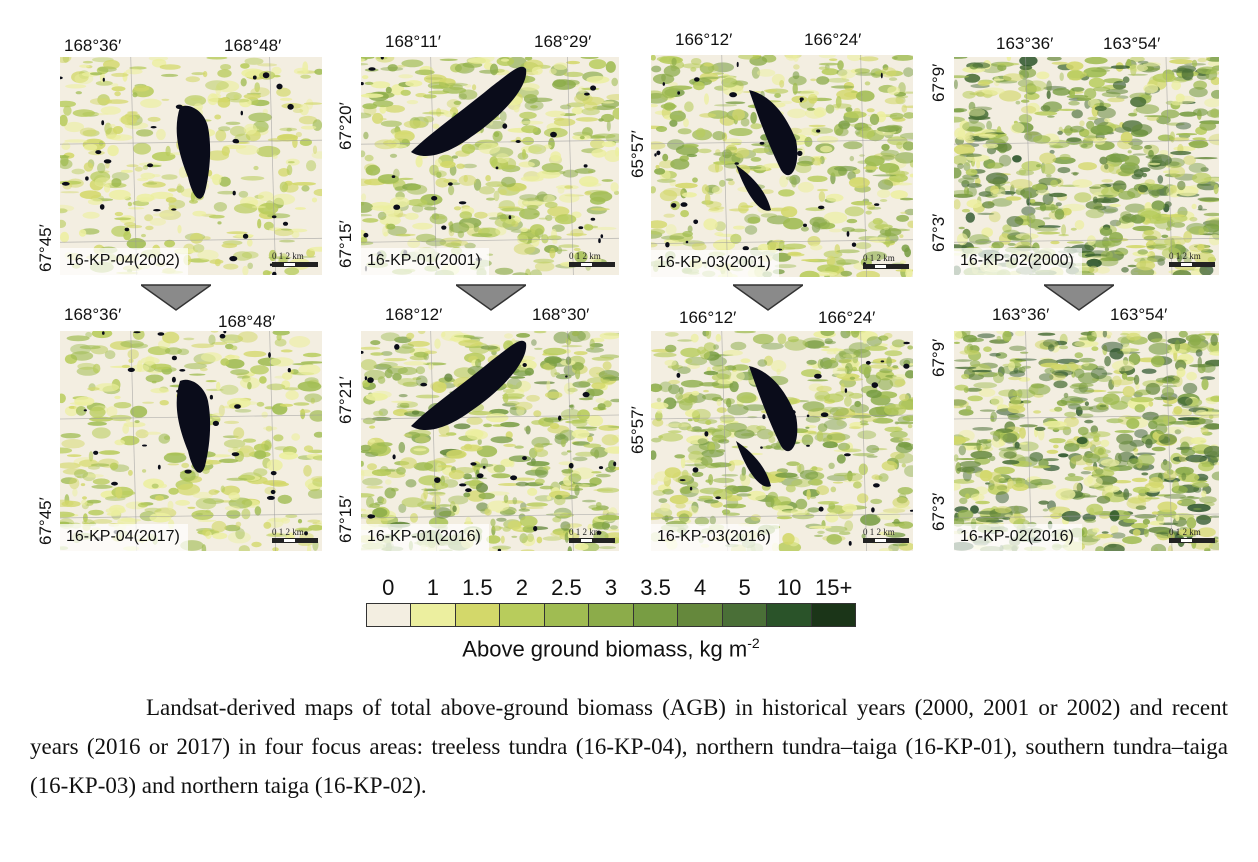 The height and width of the screenshot is (862, 1258). I want to click on panel-kp04-2002-lat: 67°45′, so click(45, 248).